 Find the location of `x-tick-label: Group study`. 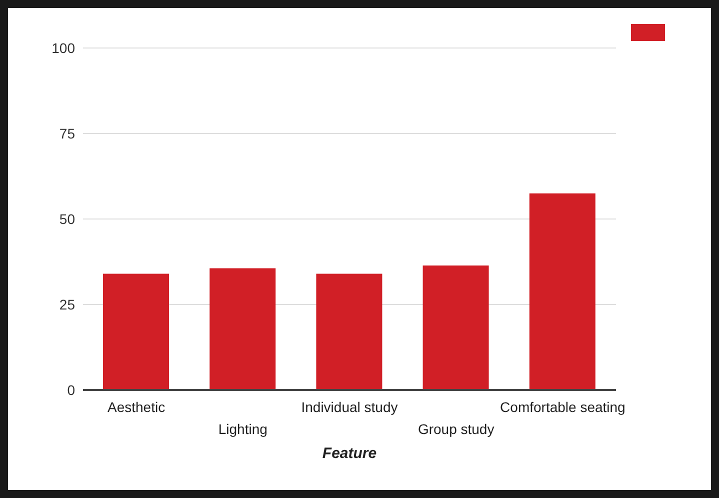

x-tick-label: Group study is located at coordinates (456, 429).